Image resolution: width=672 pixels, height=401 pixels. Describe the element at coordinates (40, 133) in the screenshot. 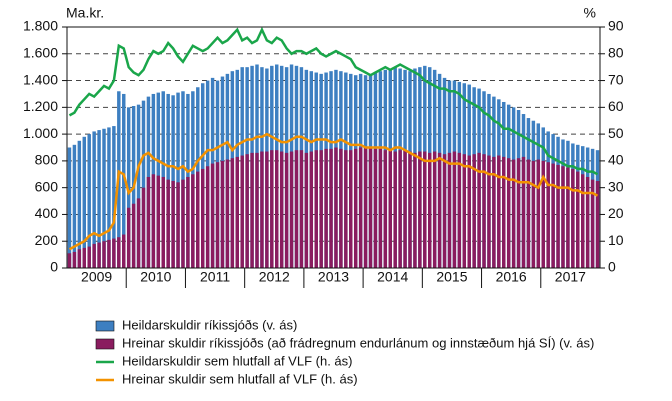

I see `y-tick-label: 1.000` at that location.